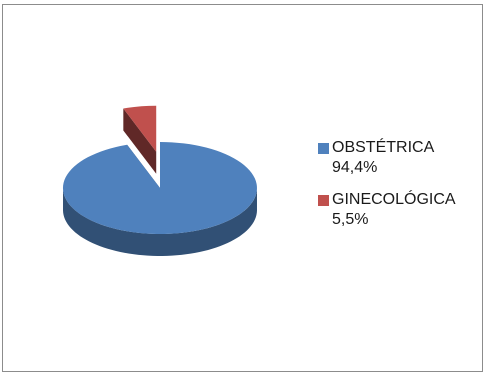 This screenshot has height=376, width=488. Describe the element at coordinates (355, 167) in the screenshot. I see `legend-value-obstetrica: 94,4%` at that location.